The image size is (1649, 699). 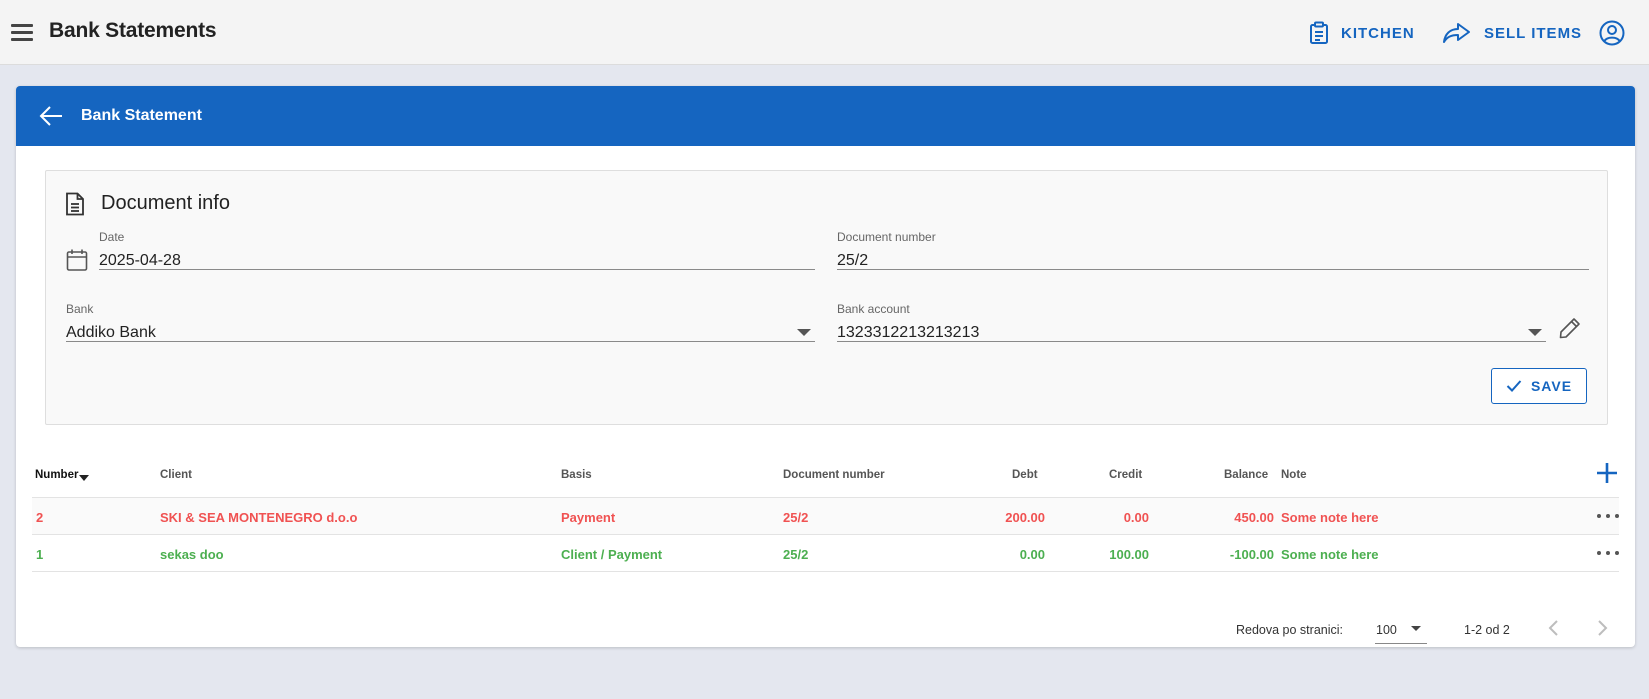 I want to click on bank-value: Addiko Bank, so click(x=111, y=332).